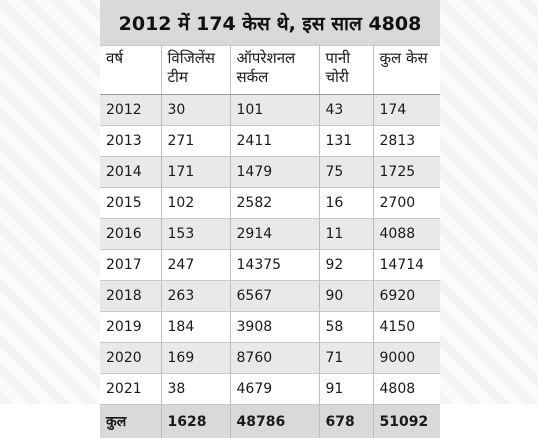 This screenshot has height=438, width=538. I want to click on total-row: कुल 1628 48786 678 51092, so click(270, 421).